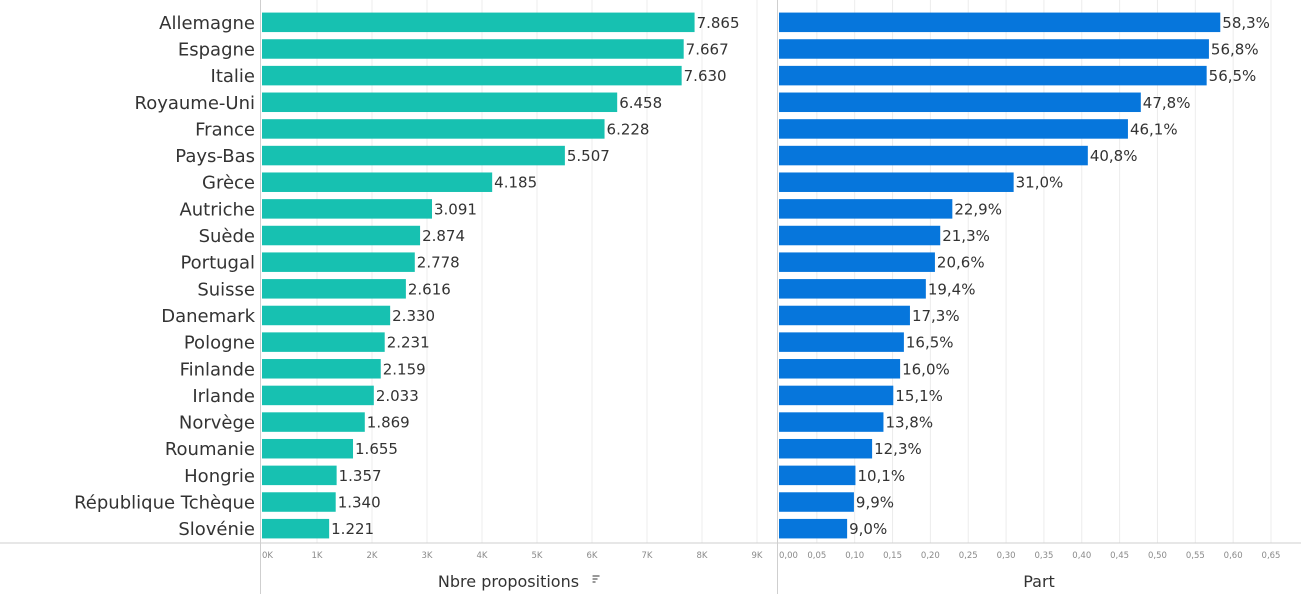  I want to click on data-label: 9,9%, so click(875, 503).